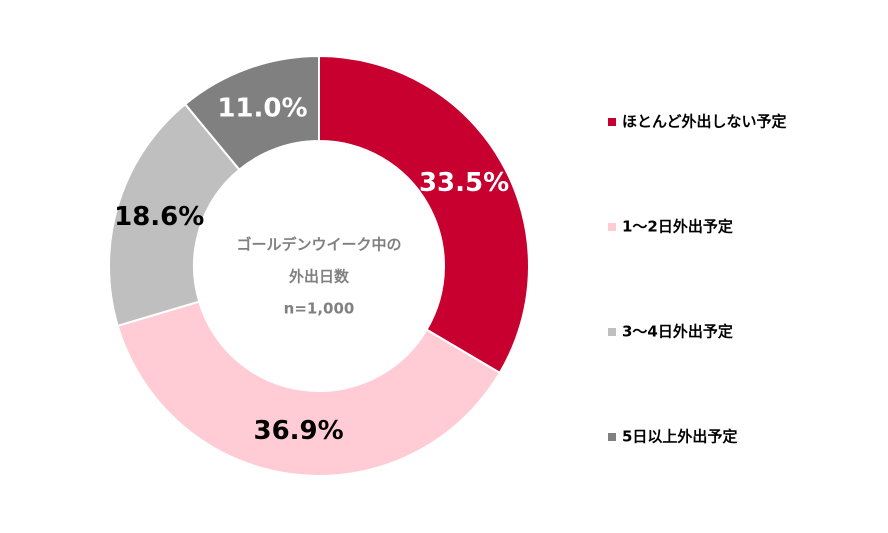  Describe the element at coordinates (677, 332) in the screenshot. I see `legend-label: 3〜4日外出予定` at that location.